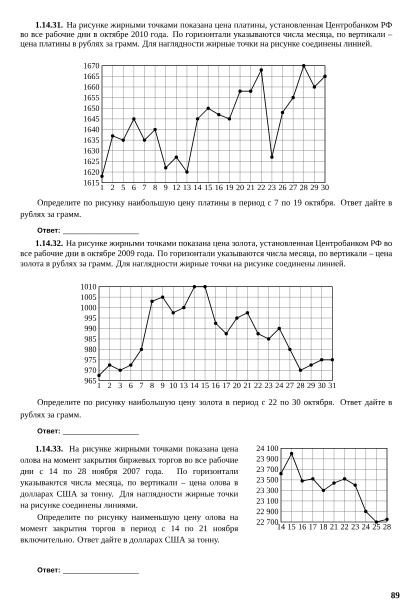 This screenshot has width=412, height=613. Describe the element at coordinates (129, 478) in the screenshot. I see `text: 1.14.33. На рисунке жирными точками показана цена олова на момент закрытия биржевых торгов во все рабочие дни с 14 по 28 ноября 2007 года. По горизонтали указываются числа месяца, по вертикали – цена олова в долларах США за тонну. Для наглядности жирные точки на рисунке соединены линиями.` at that location.